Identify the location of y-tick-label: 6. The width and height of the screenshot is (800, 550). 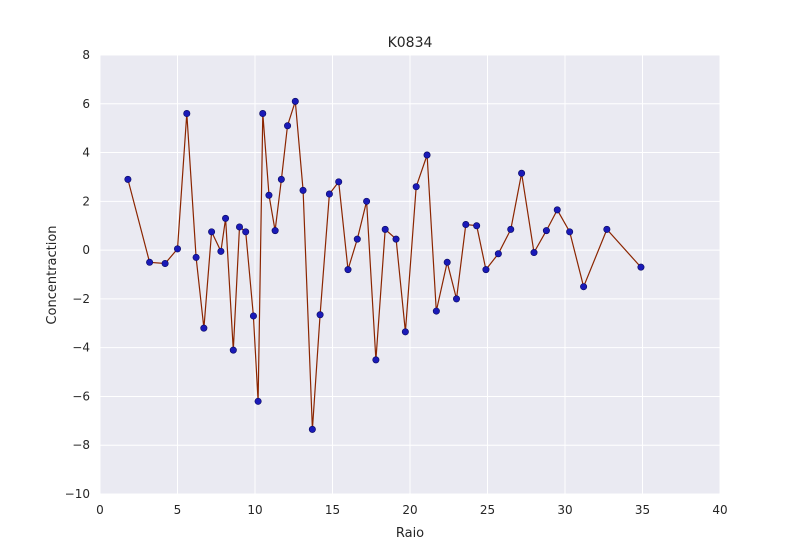
(86, 104).